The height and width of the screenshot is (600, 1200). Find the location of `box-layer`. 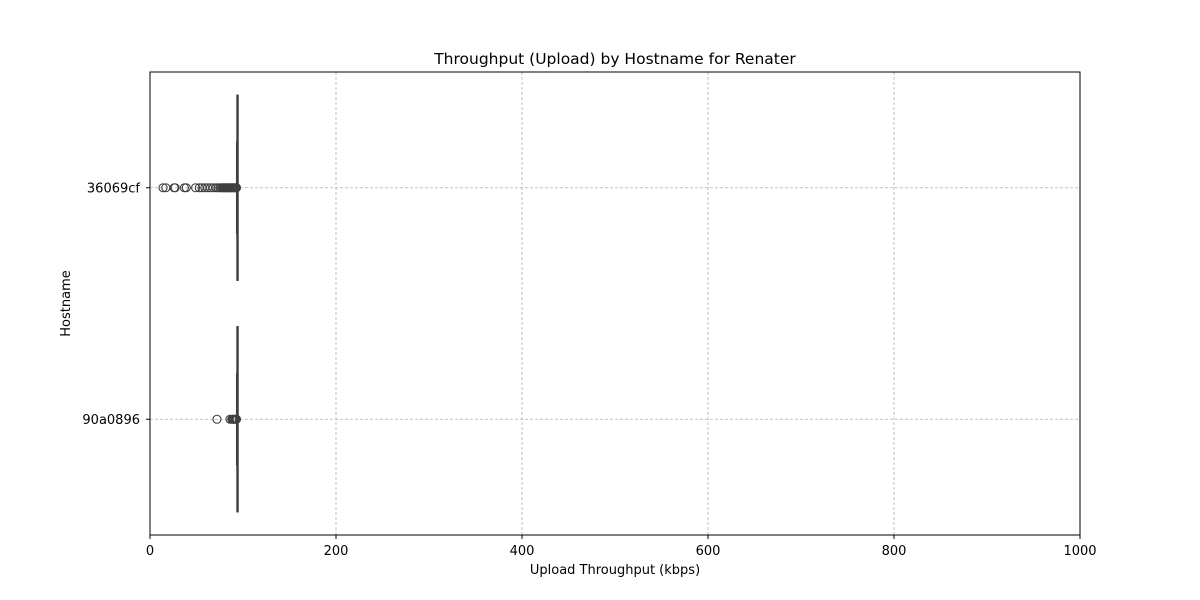

box-layer is located at coordinates (200, 303).